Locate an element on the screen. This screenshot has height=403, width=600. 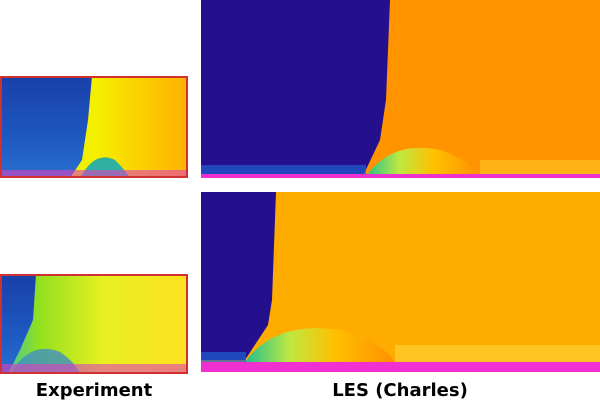
experiment-bottom-panel is located at coordinates (94, 324).